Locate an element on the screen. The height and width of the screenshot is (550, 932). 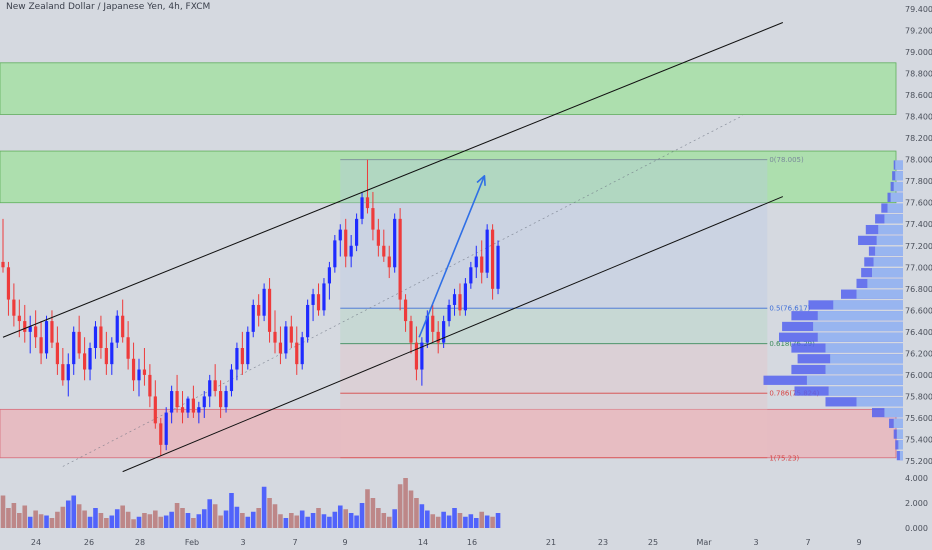
price-axis-tick-label: 75.400 is located at coordinates (918, 439).